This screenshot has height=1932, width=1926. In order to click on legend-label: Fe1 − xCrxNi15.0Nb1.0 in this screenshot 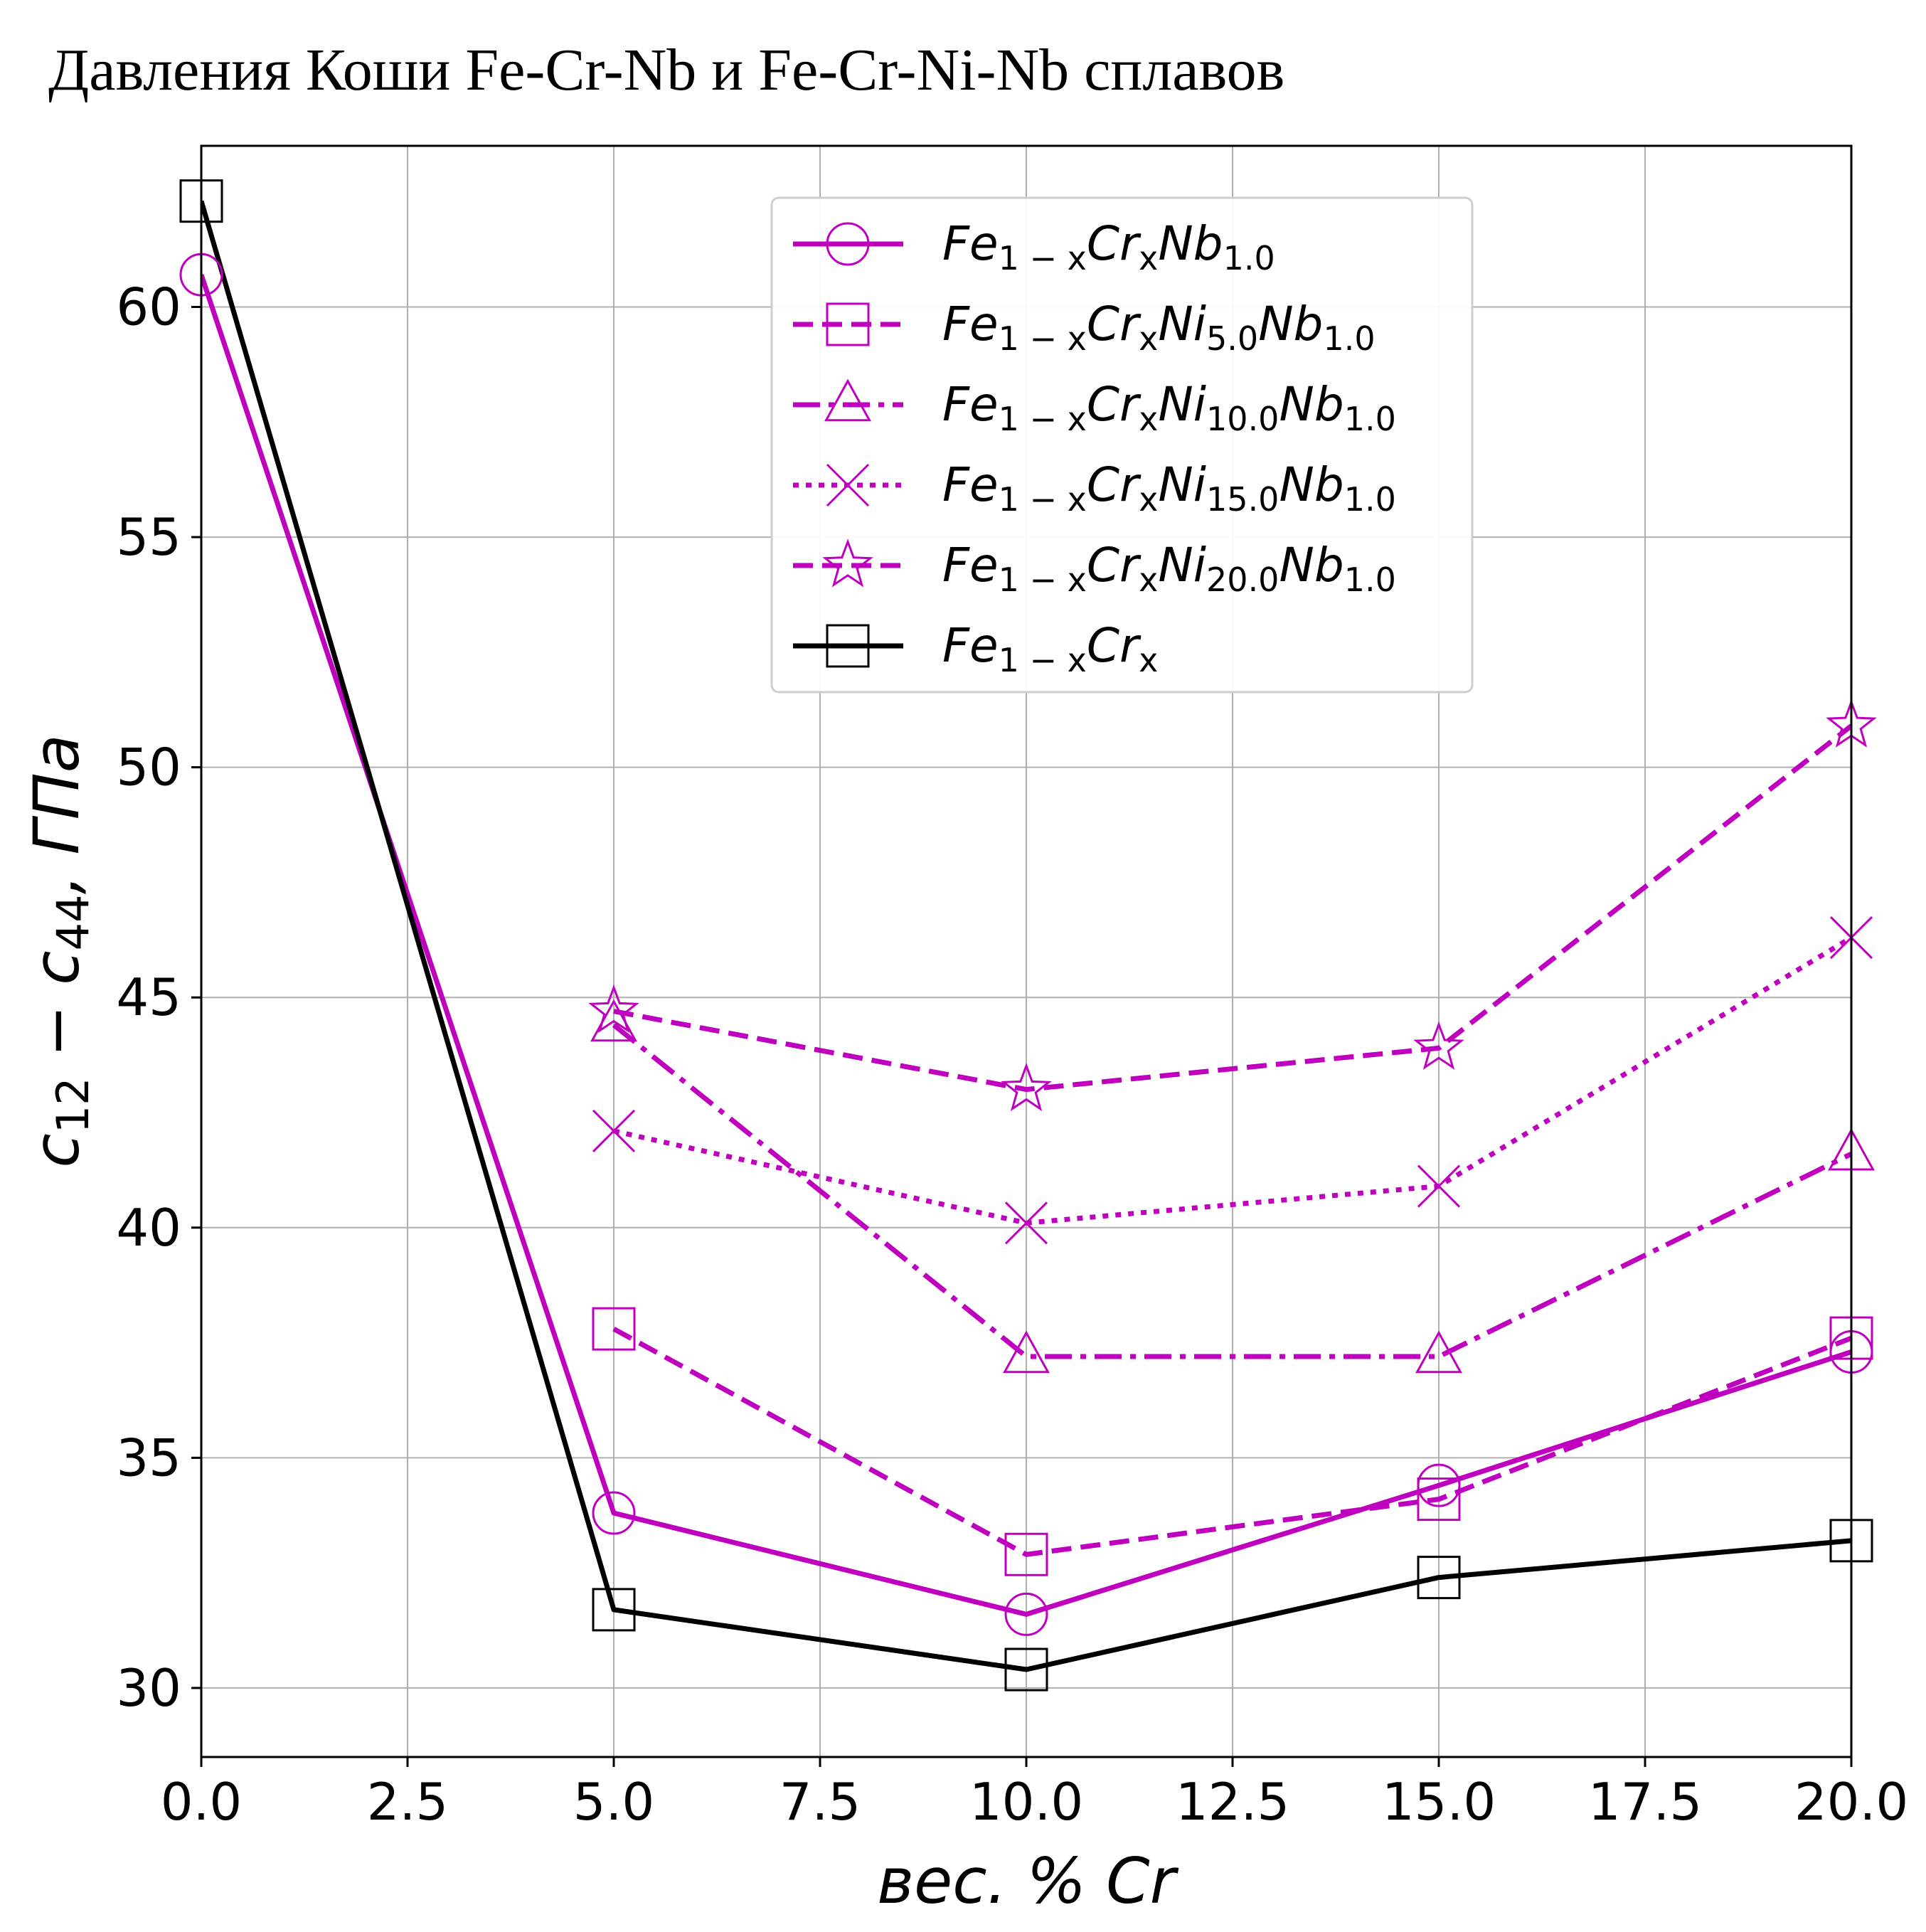, I will do `click(1169, 488)`.